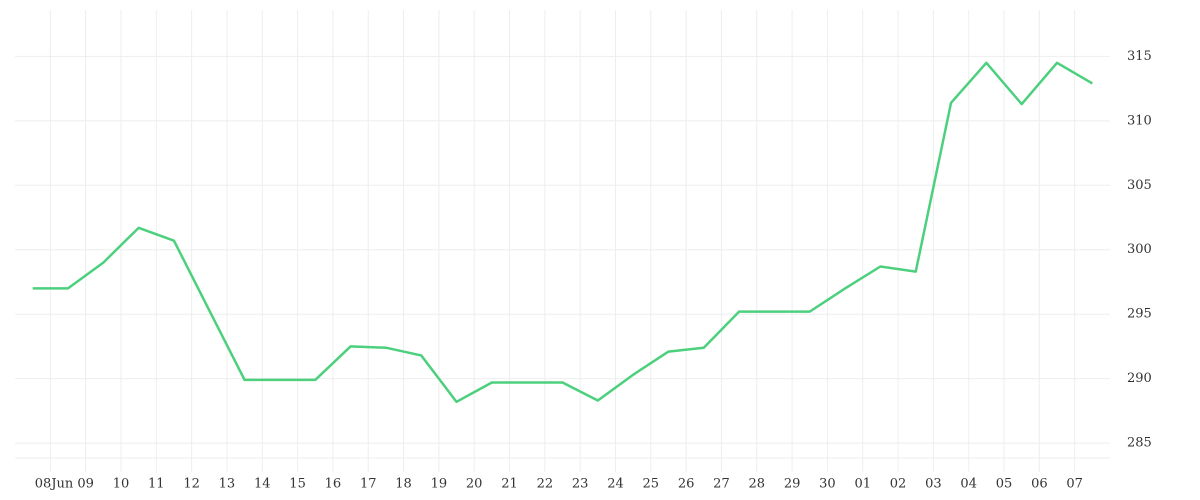 Image resolution: width=1200 pixels, height=500 pixels. What do you see at coordinates (757, 484) in the screenshot?
I see `x-tick-label: 28` at bounding box center [757, 484].